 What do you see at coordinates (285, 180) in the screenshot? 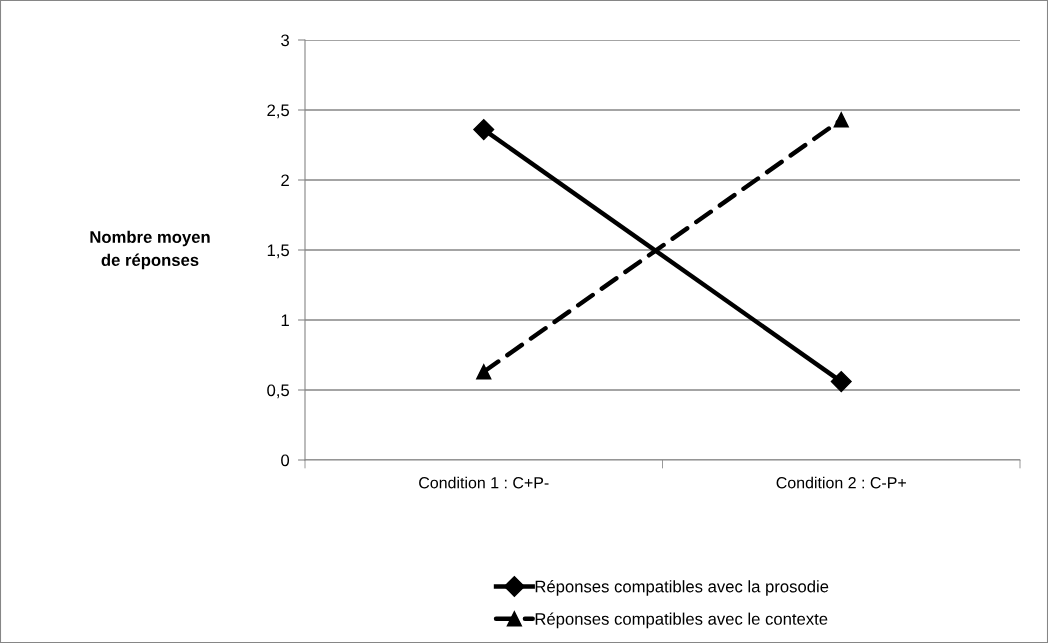
I see `y-tick-label: 2` at bounding box center [285, 180].